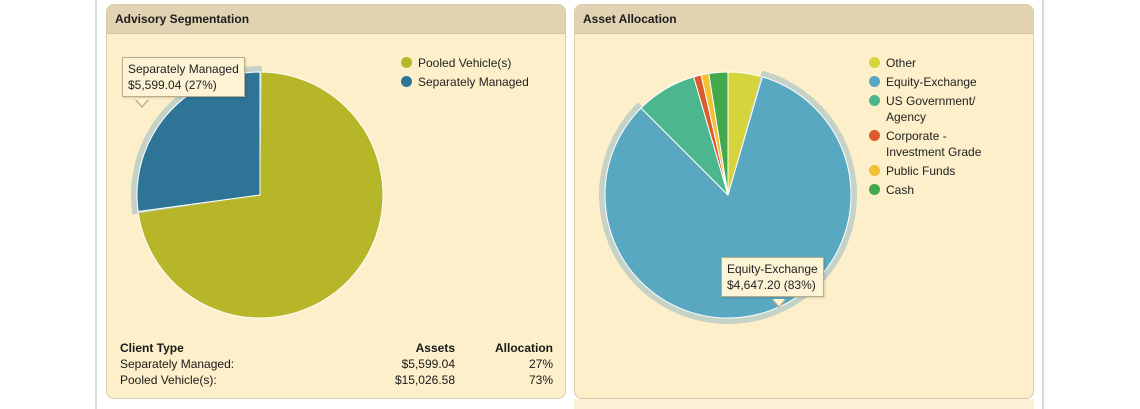  What do you see at coordinates (921, 171) in the screenshot?
I see `legend-label: Public Funds` at bounding box center [921, 171].